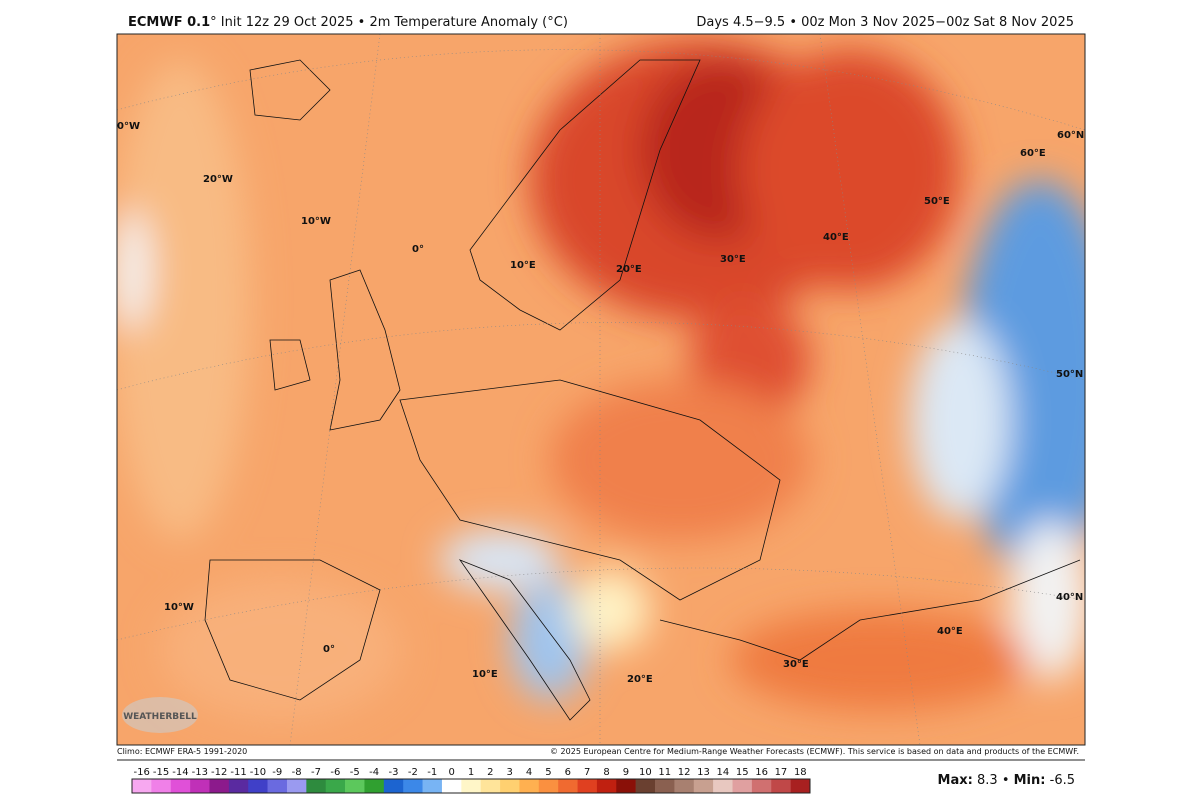 Image resolution: width=1204 pixels, height=808 pixels. I want to click on colorbar-label: -14, so click(180, 772).